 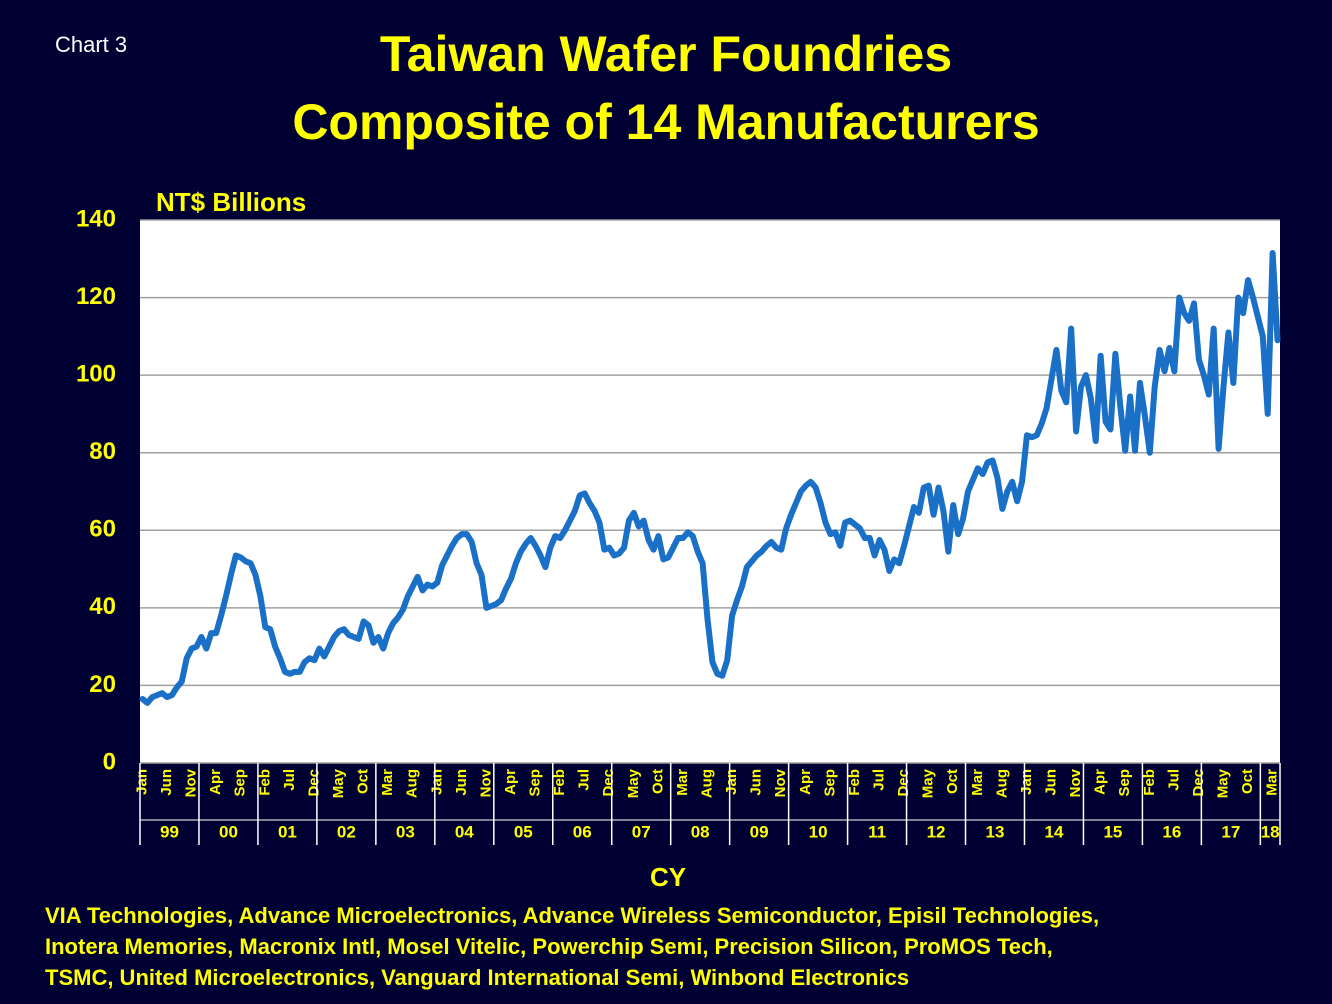 I want to click on y-tick-label: 20, so click(x=102, y=684).